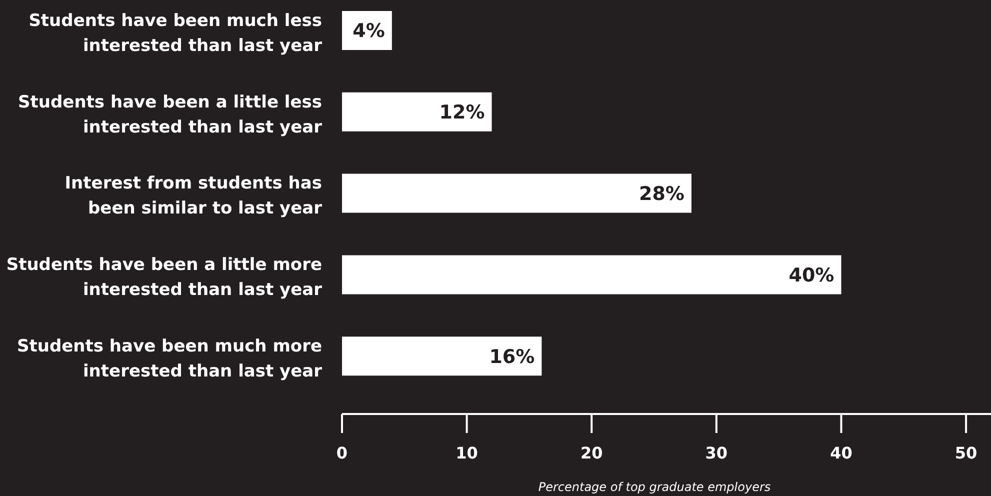 The image size is (991, 496). I want to click on x-tick-label: 0, so click(342, 452).